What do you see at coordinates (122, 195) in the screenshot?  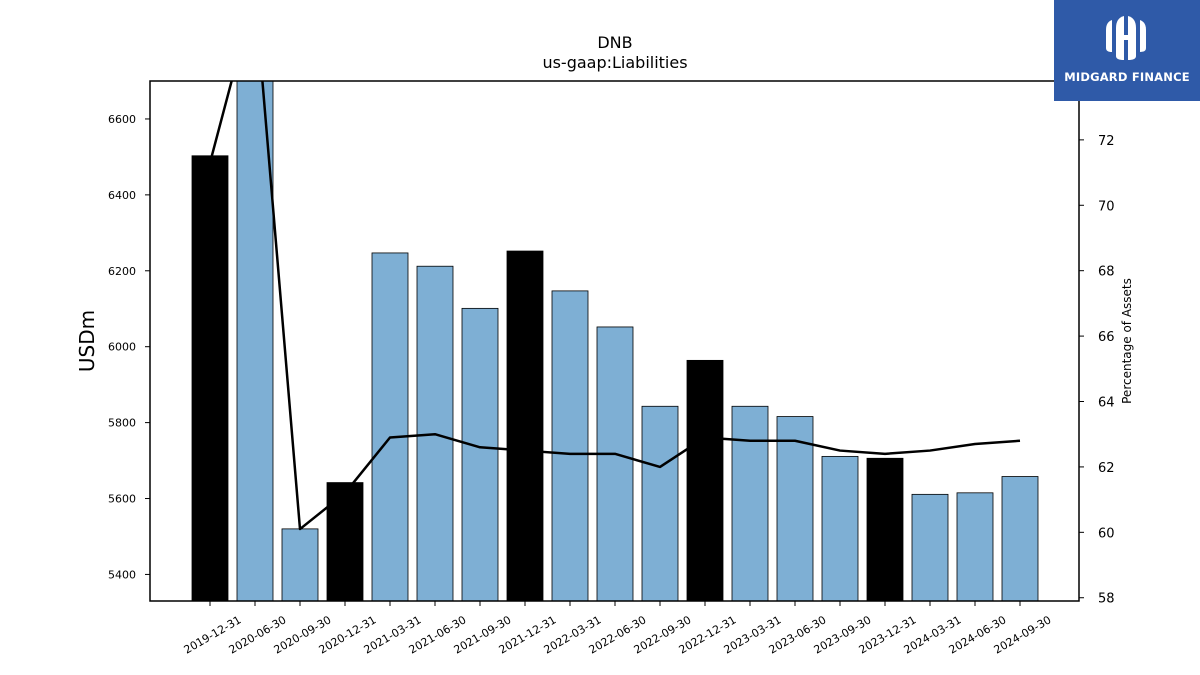 I see `y-tick-label: 6400` at bounding box center [122, 195].